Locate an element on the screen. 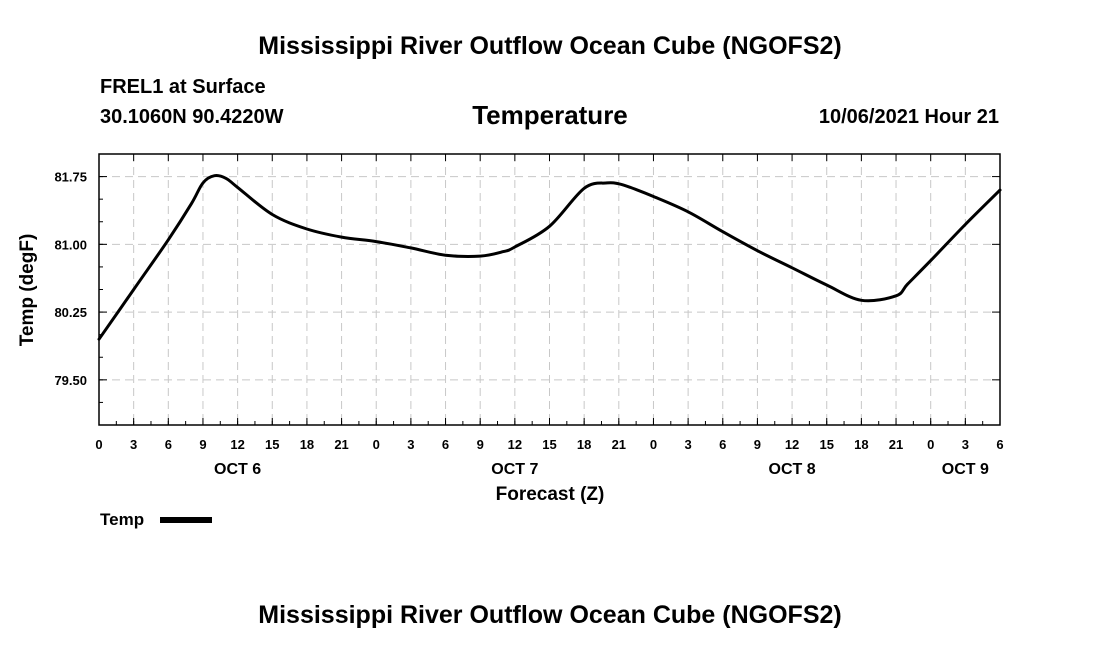  y-tick-label: 81.00 is located at coordinates (70, 244).